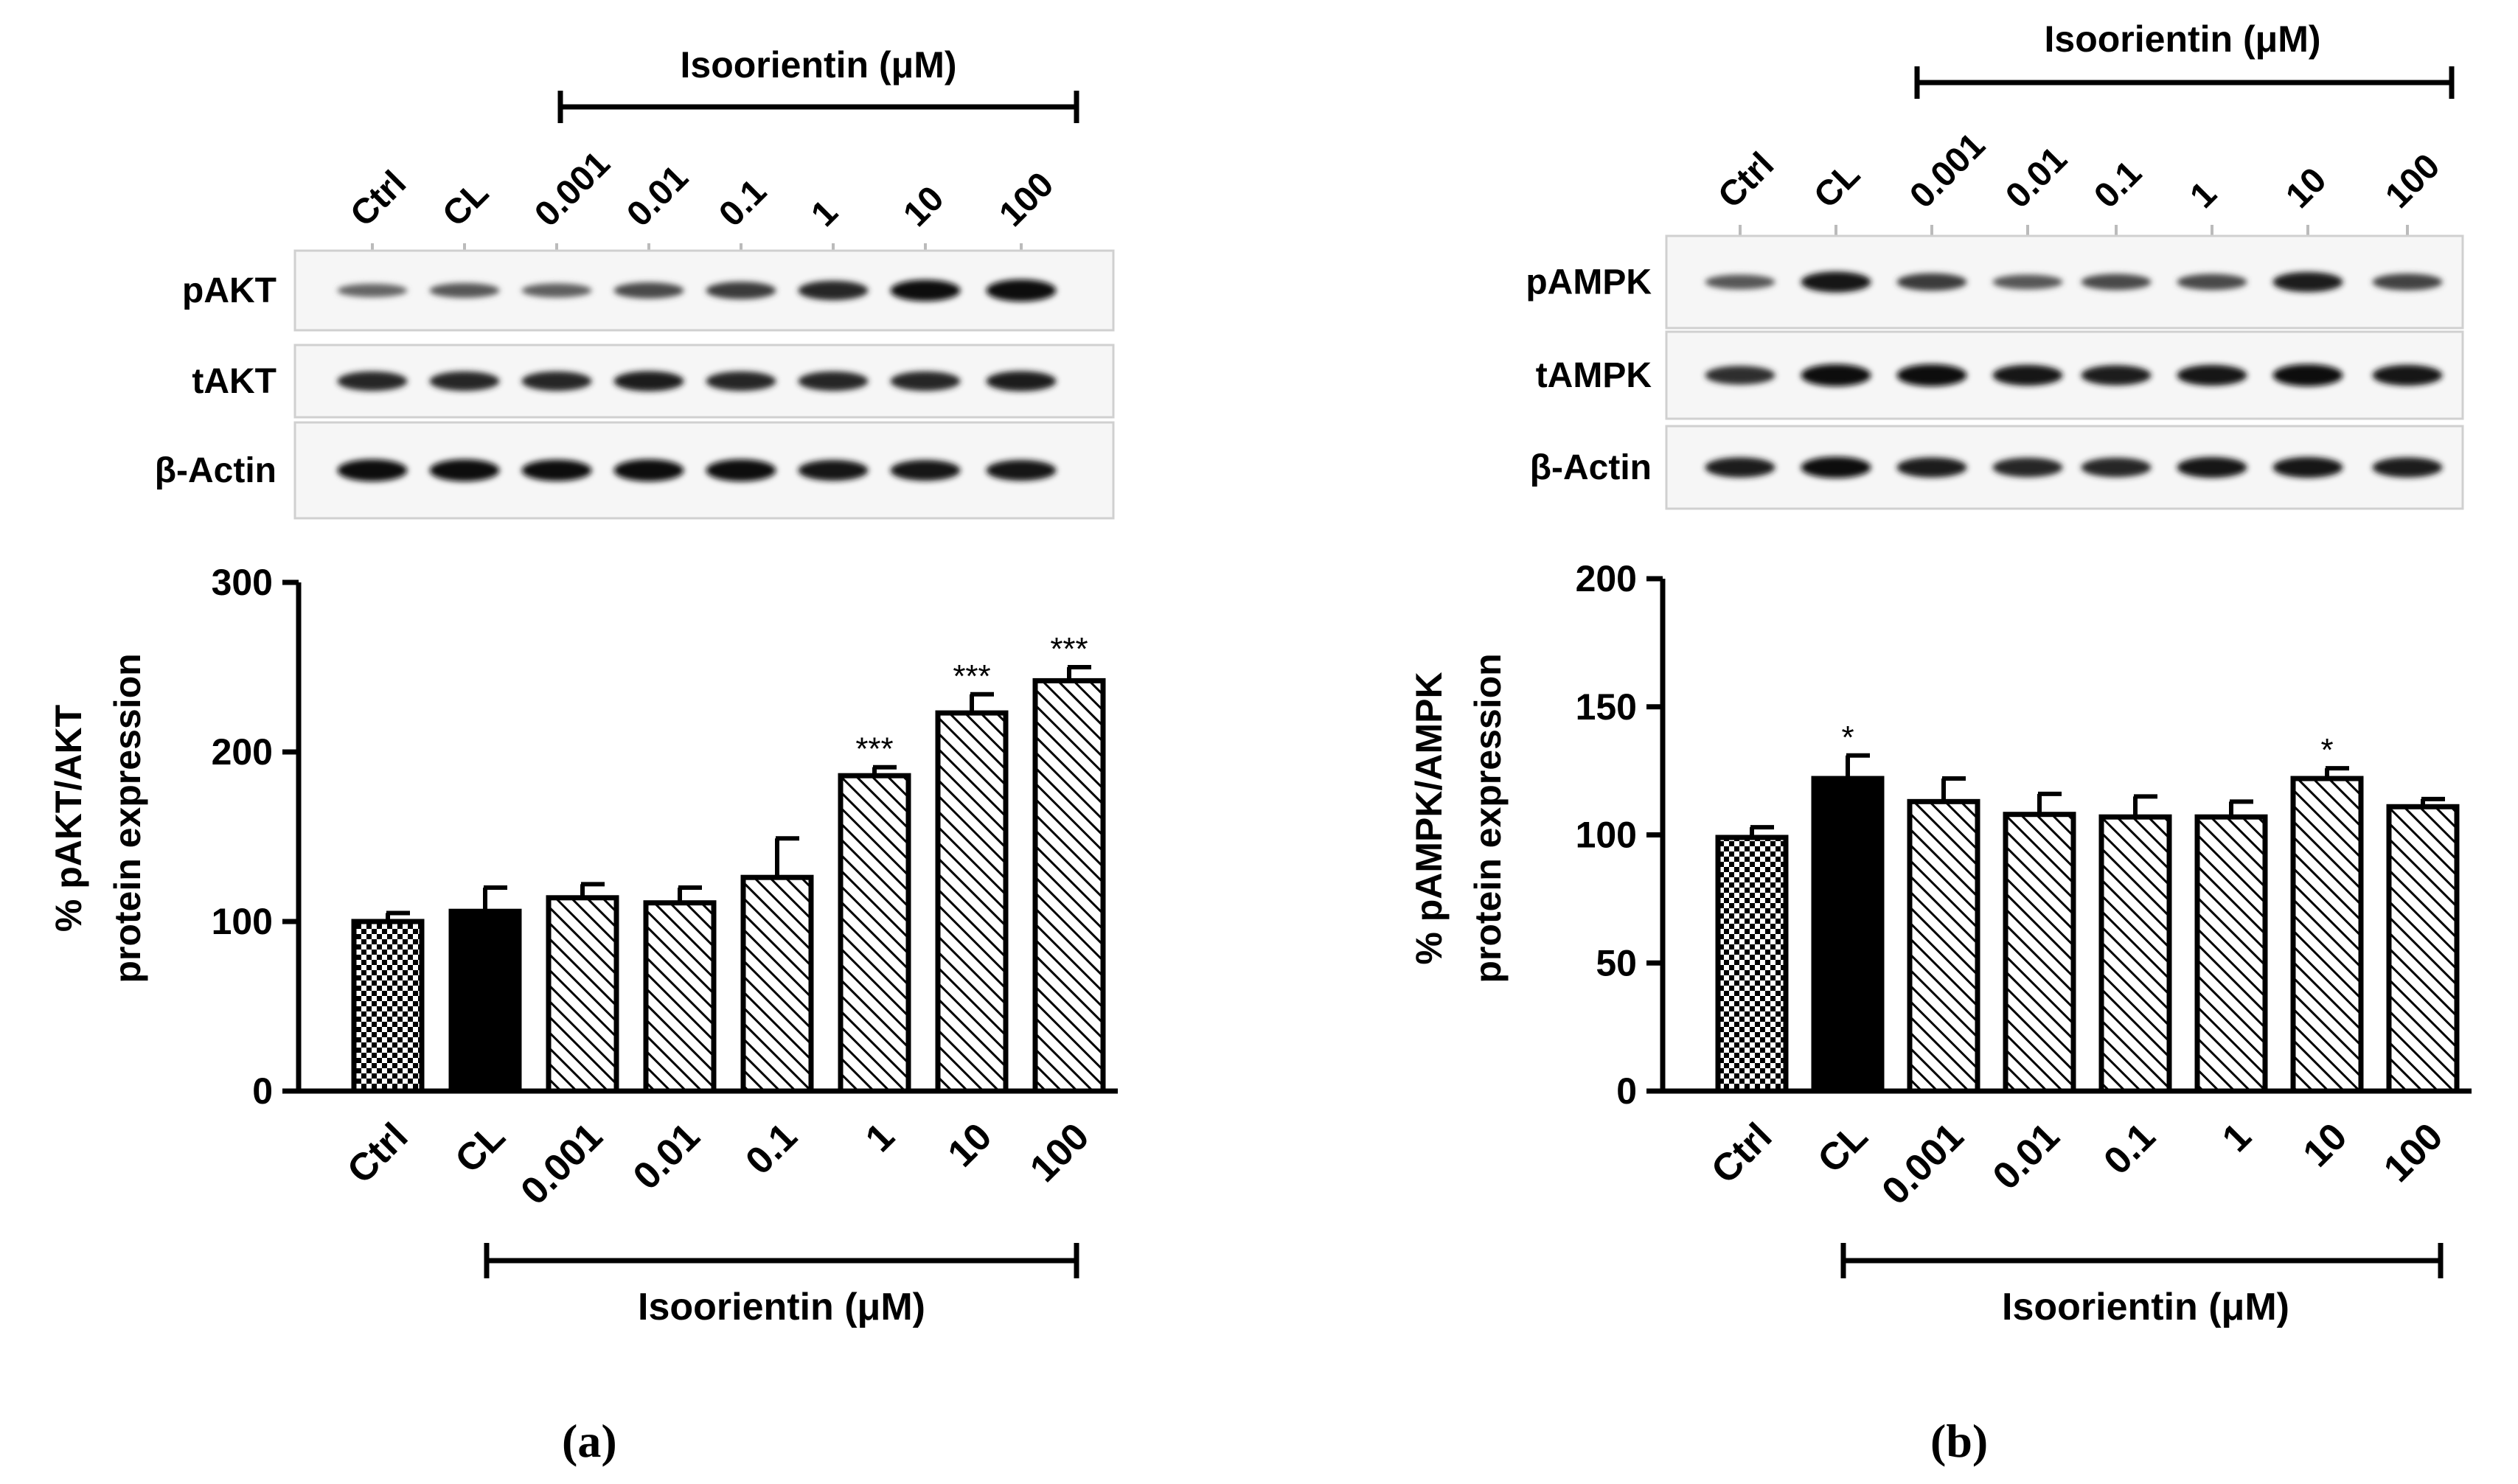 This screenshot has height=1484, width=2518. Describe the element at coordinates (480, 1148) in the screenshot. I see `x-tick-label: CL` at that location.